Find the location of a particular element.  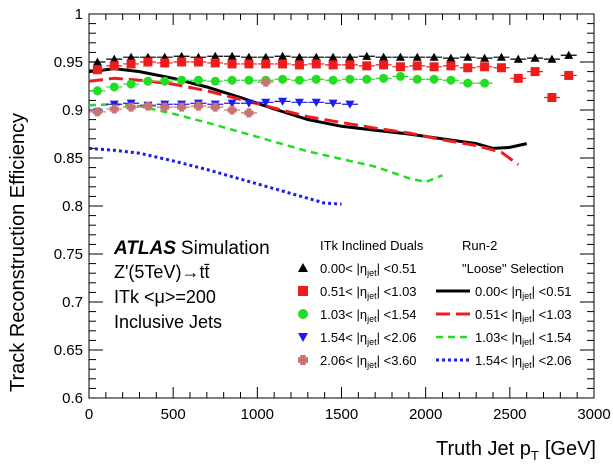

x-tick-label: 2500 is located at coordinates (509, 414).